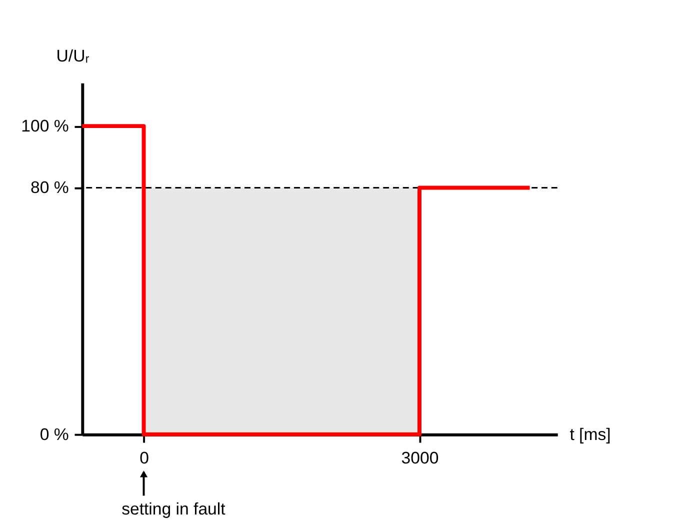 This screenshot has height=522, width=690. Describe the element at coordinates (144, 458) in the screenshot. I see `x-tick-label: 0` at that location.